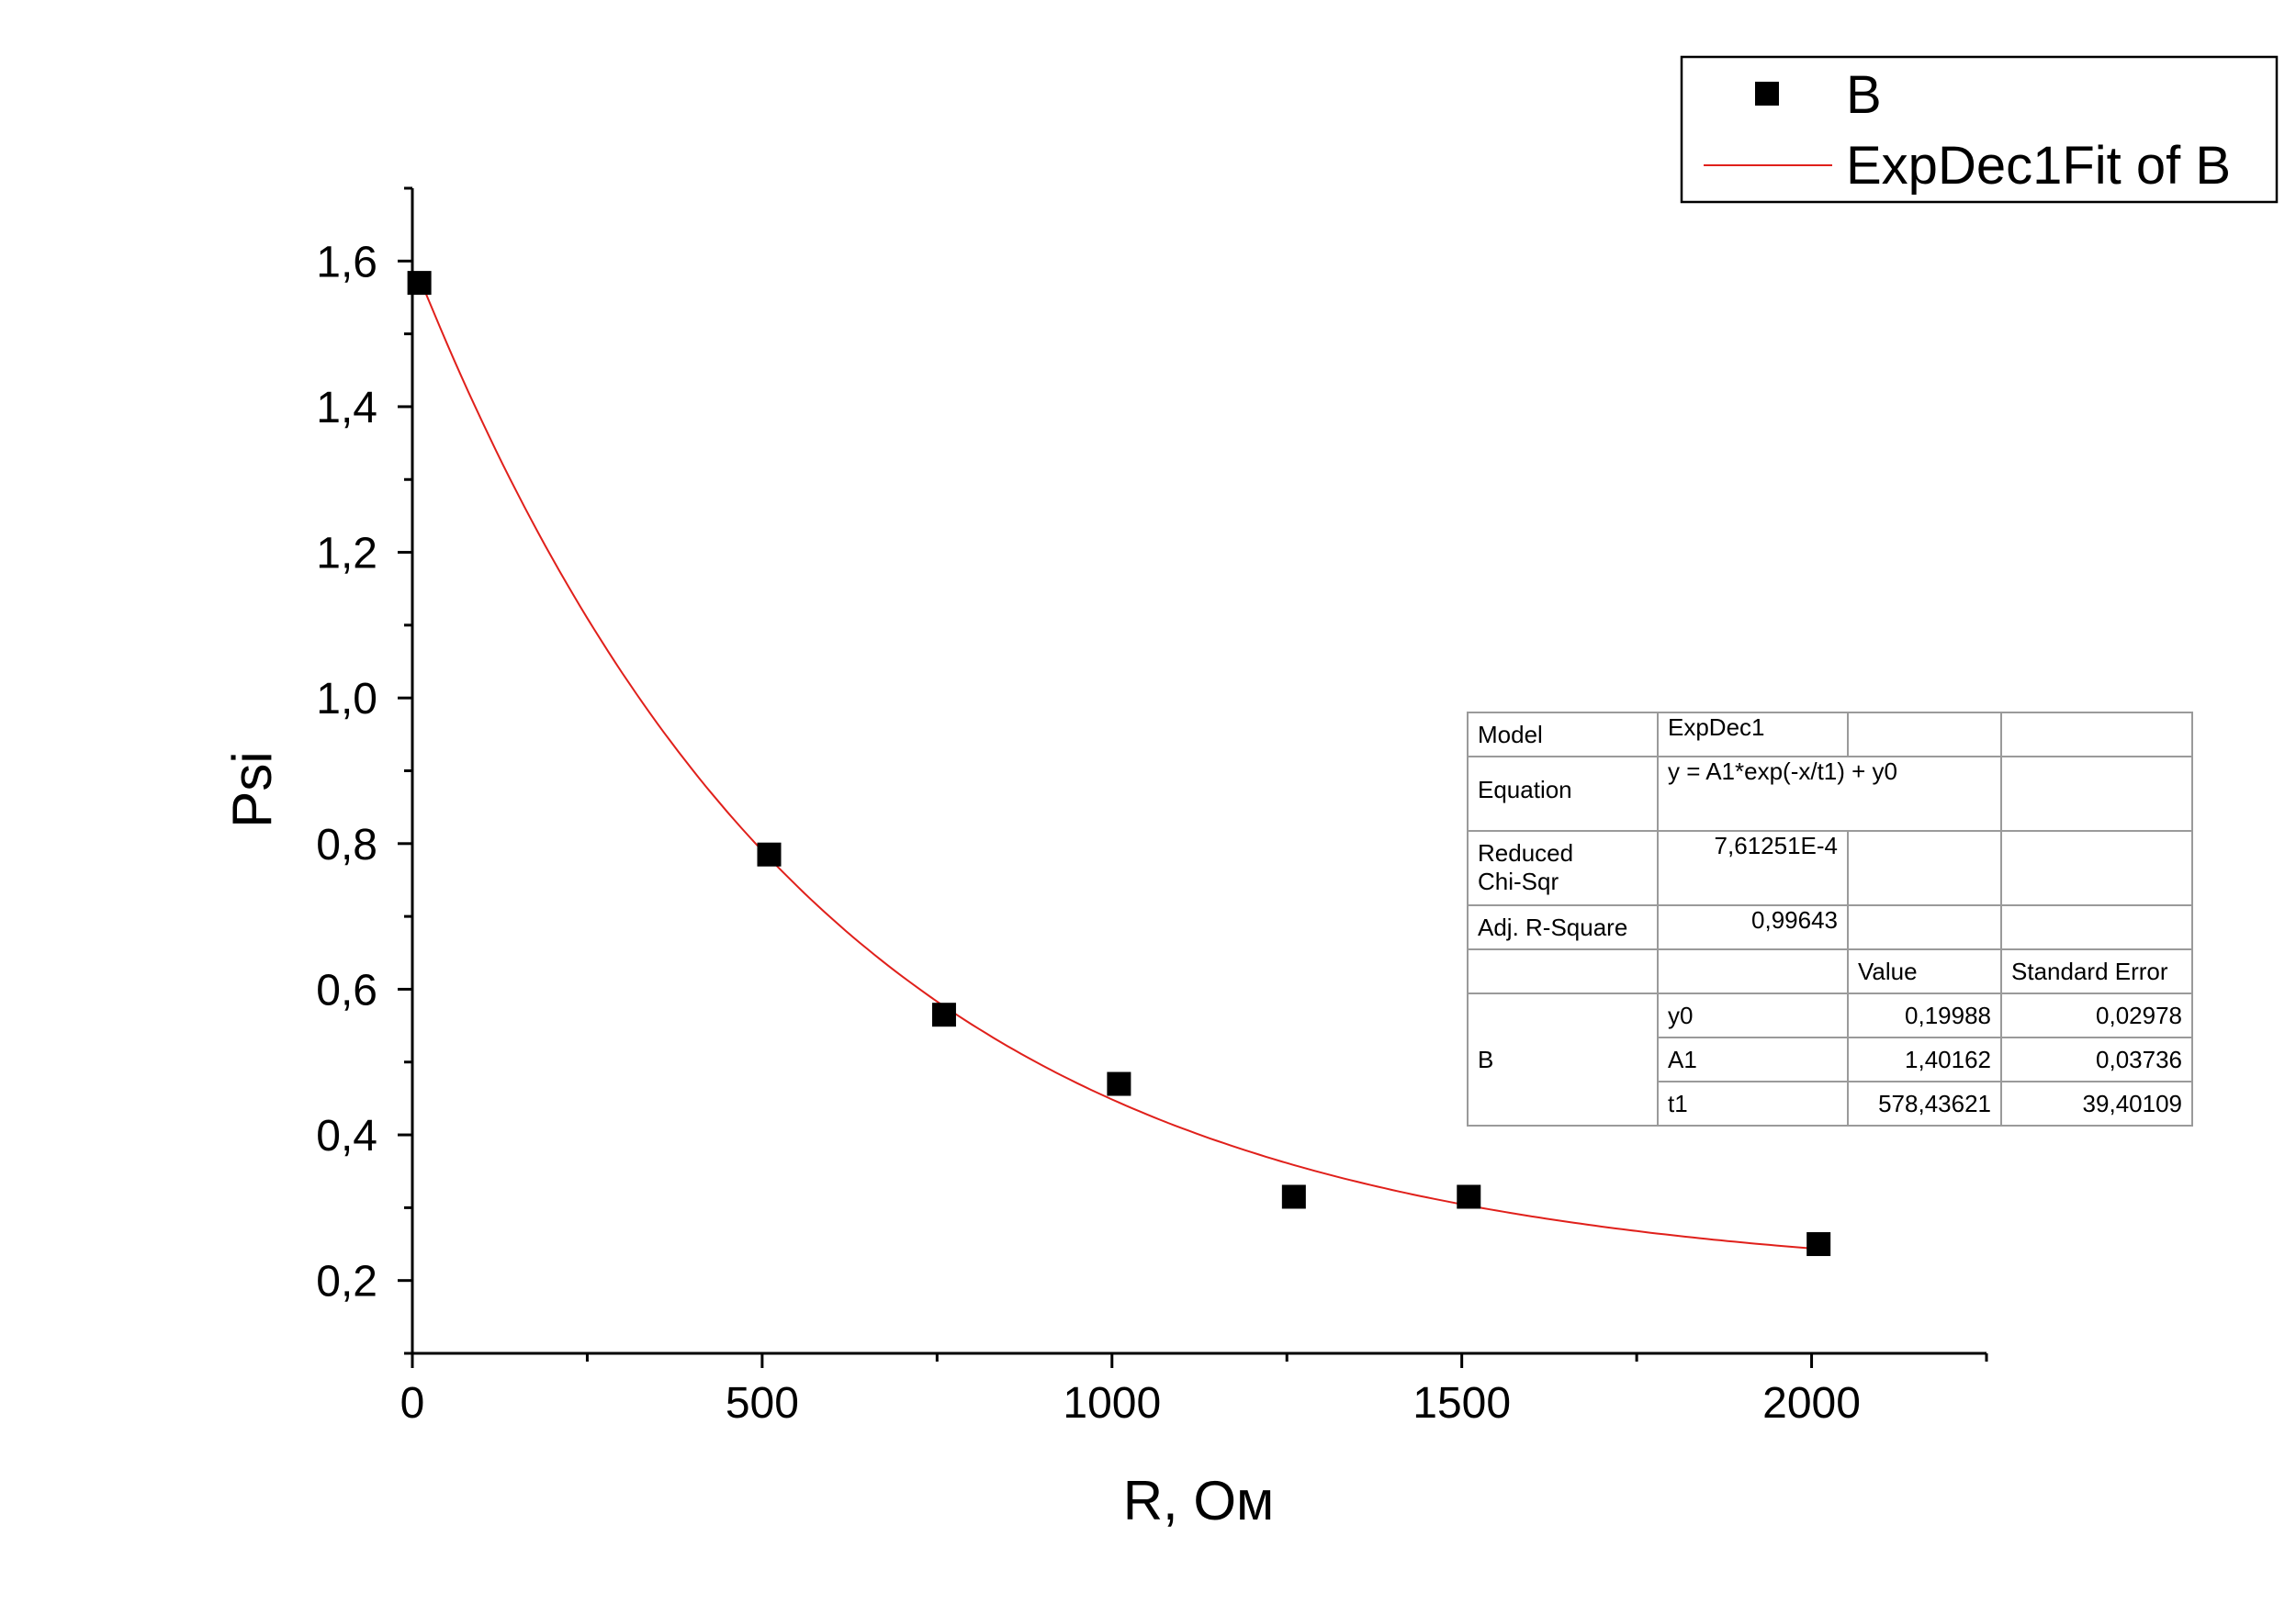  I want to click on legend-box, so click(1980, 129).